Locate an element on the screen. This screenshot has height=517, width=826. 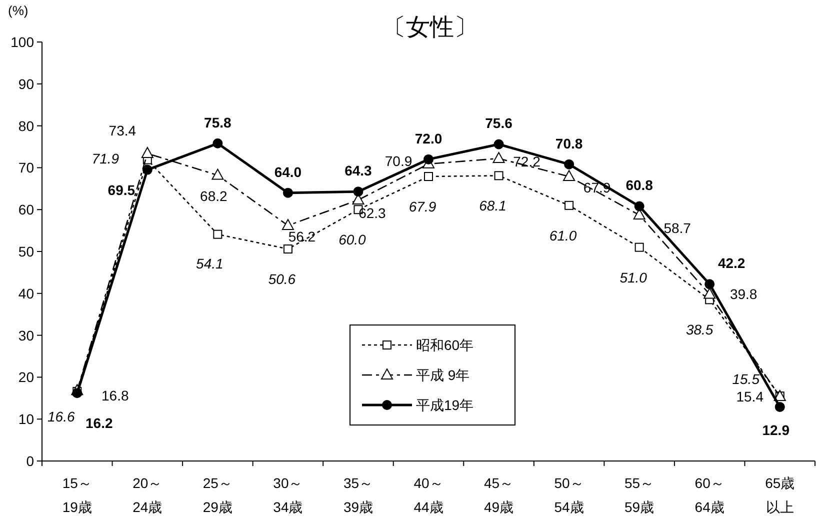
y-tick-label: 80 is located at coordinates (26, 126).